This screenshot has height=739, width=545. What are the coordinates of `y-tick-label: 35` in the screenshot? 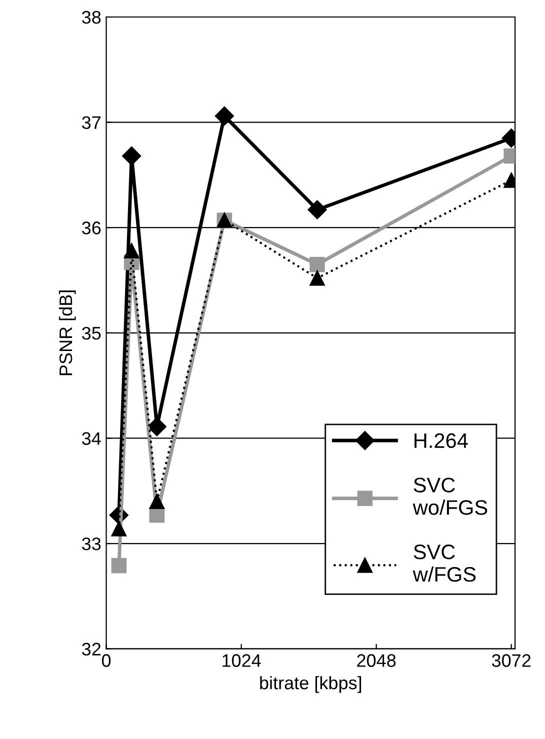 It's located at (91, 333).